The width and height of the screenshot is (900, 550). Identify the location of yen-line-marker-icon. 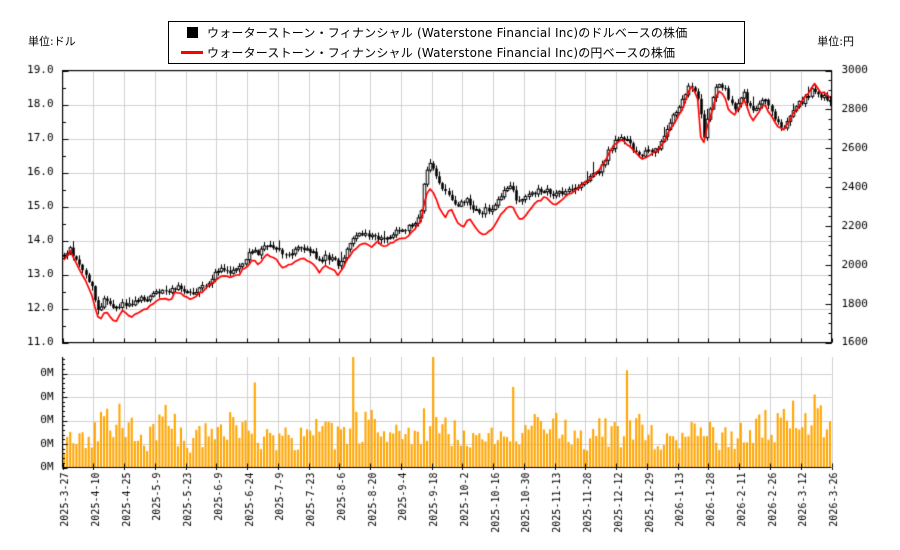
(192, 52).